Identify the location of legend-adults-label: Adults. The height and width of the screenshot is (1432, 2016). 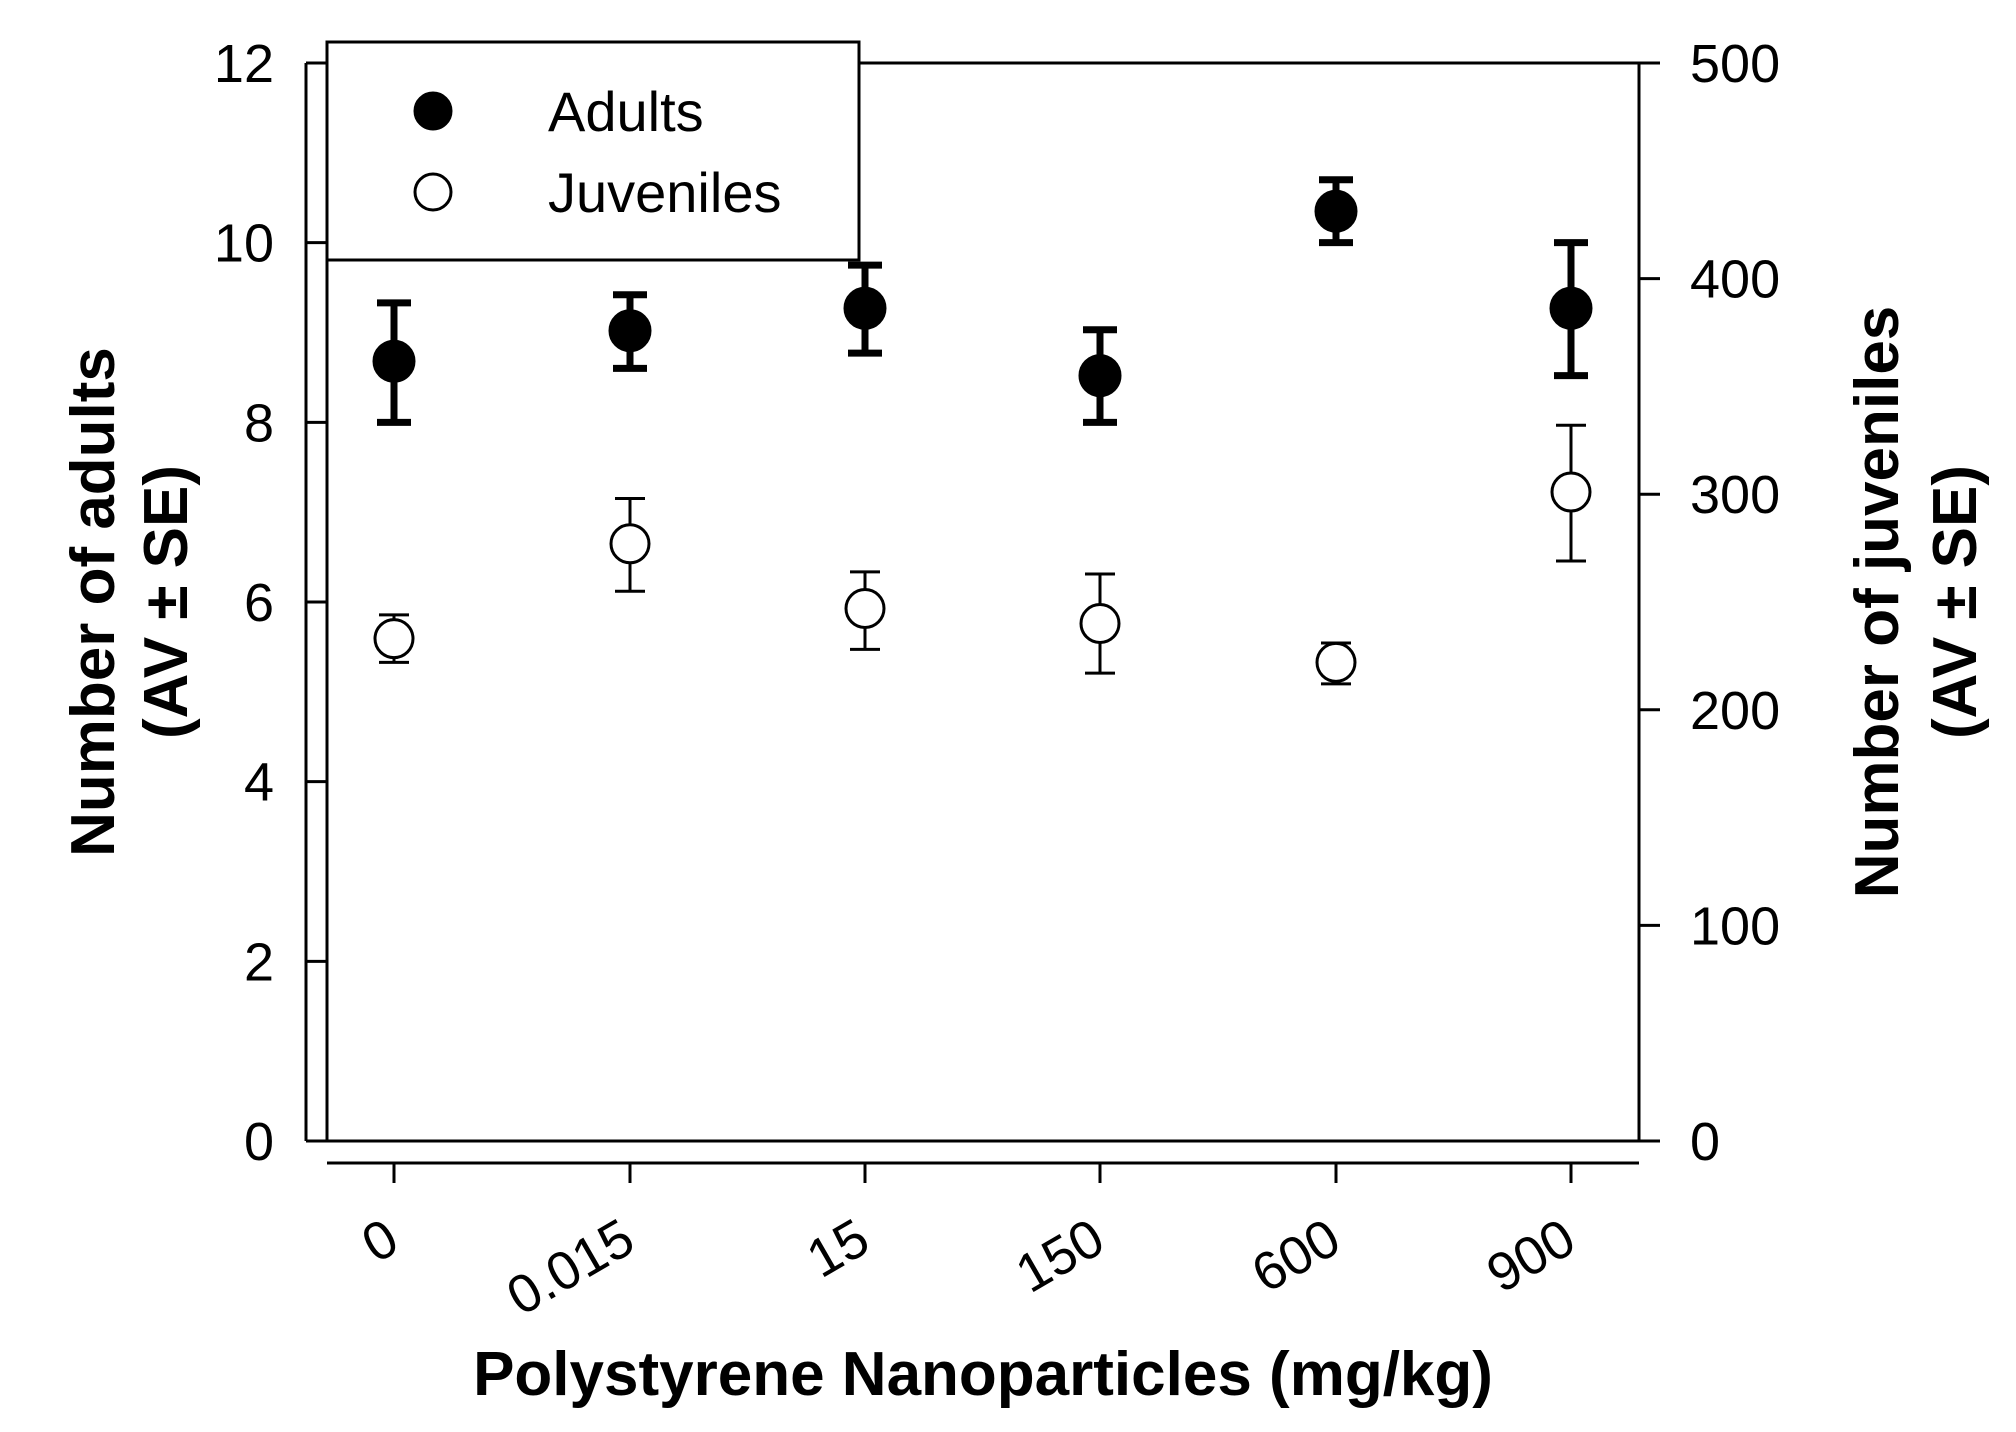
(626, 111).